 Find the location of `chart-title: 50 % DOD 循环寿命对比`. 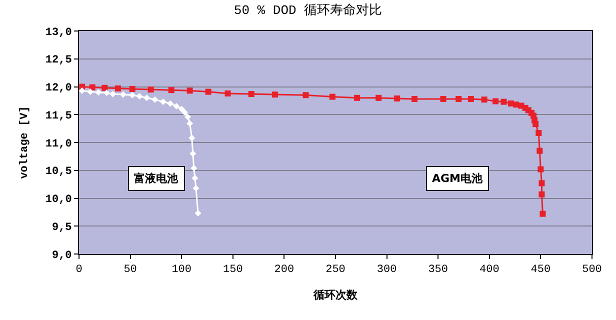

chart-title: 50 % DOD 循环寿命对比 is located at coordinates (308, 10).